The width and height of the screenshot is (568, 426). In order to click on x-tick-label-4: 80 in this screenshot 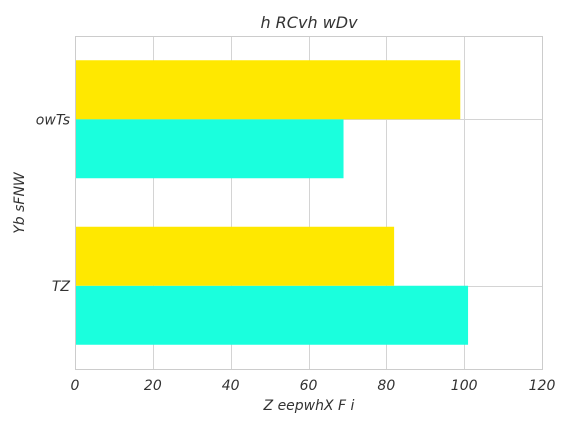, I will do `click(386, 386)`.